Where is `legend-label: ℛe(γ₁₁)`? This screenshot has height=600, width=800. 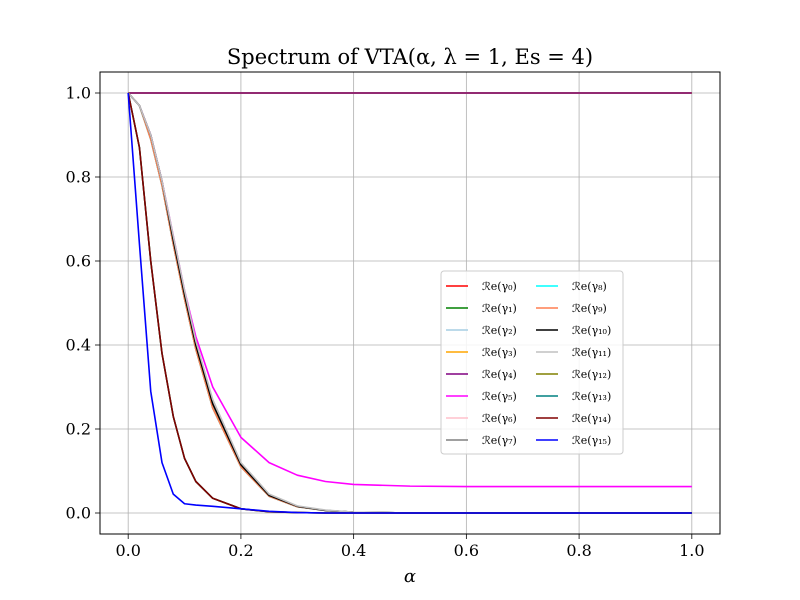
legend-label: ℛe(γ₁₁) is located at coordinates (591, 352).